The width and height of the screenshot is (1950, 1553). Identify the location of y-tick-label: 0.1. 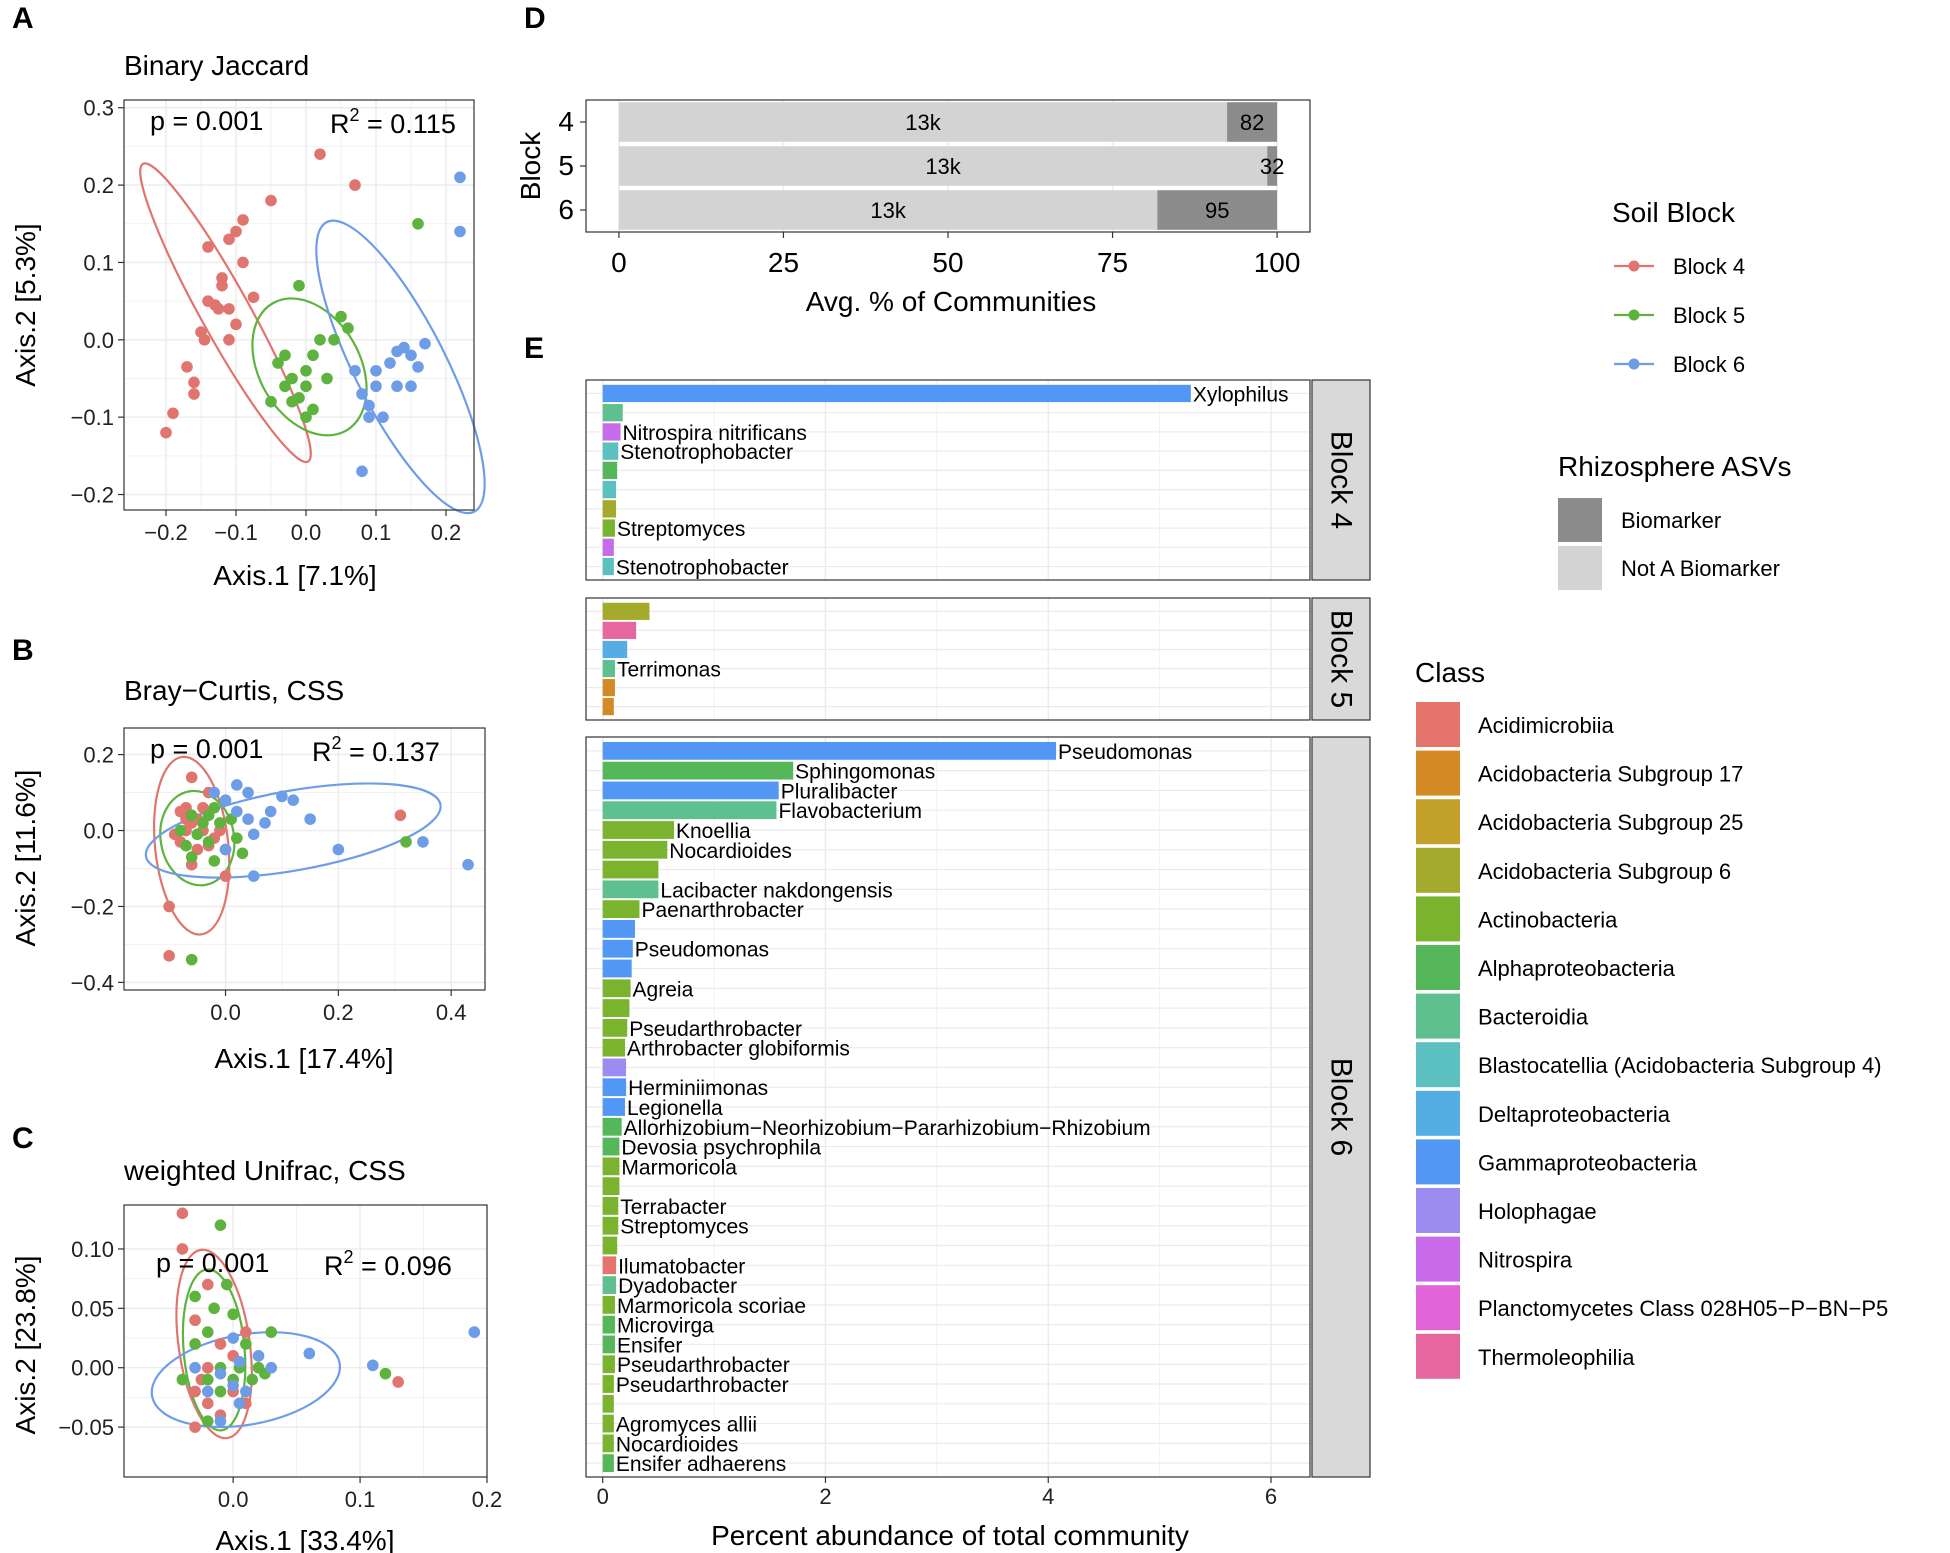
(98, 262).